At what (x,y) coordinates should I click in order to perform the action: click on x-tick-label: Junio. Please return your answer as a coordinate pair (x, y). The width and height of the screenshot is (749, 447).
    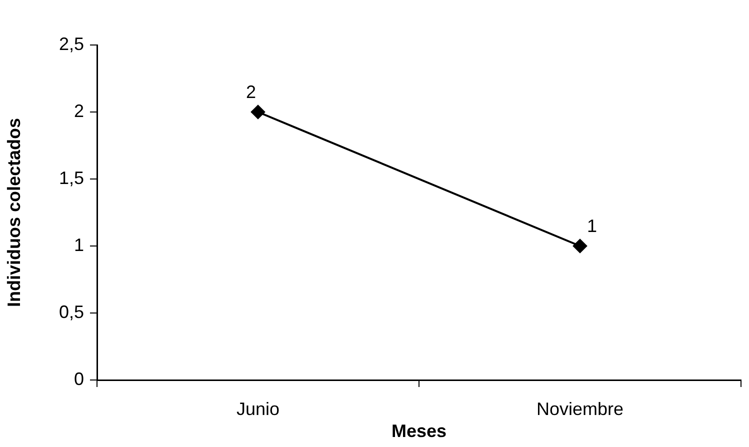
    Looking at the image, I should click on (258, 408).